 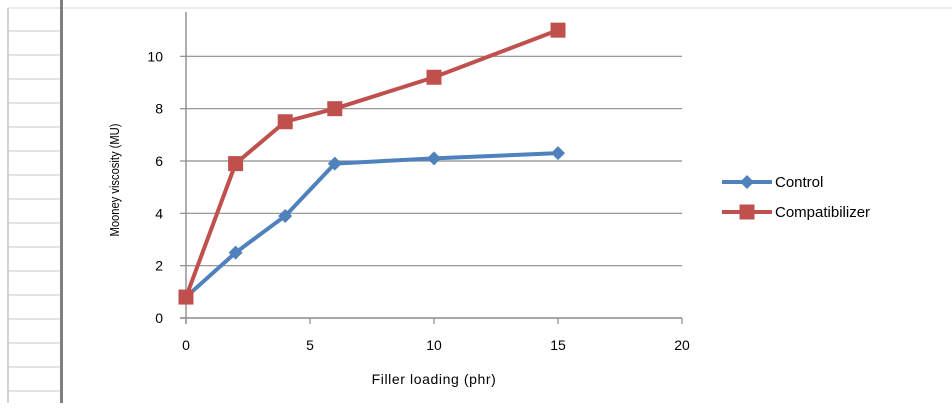 I want to click on y-tick-label: 6, so click(x=159, y=161).